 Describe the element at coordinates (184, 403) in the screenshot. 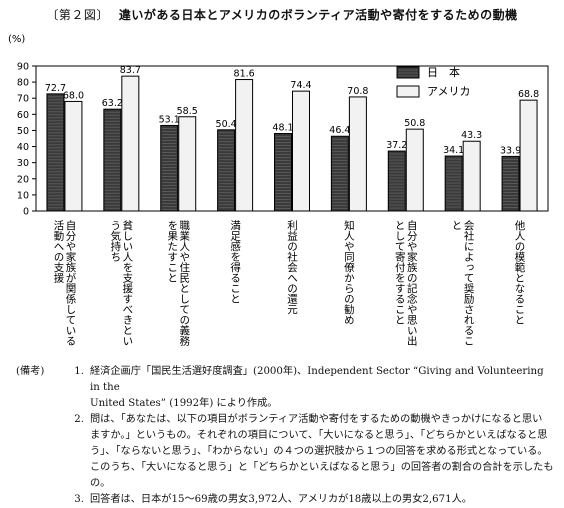

I see `note-text: United States” (1992年) により作成。` at that location.